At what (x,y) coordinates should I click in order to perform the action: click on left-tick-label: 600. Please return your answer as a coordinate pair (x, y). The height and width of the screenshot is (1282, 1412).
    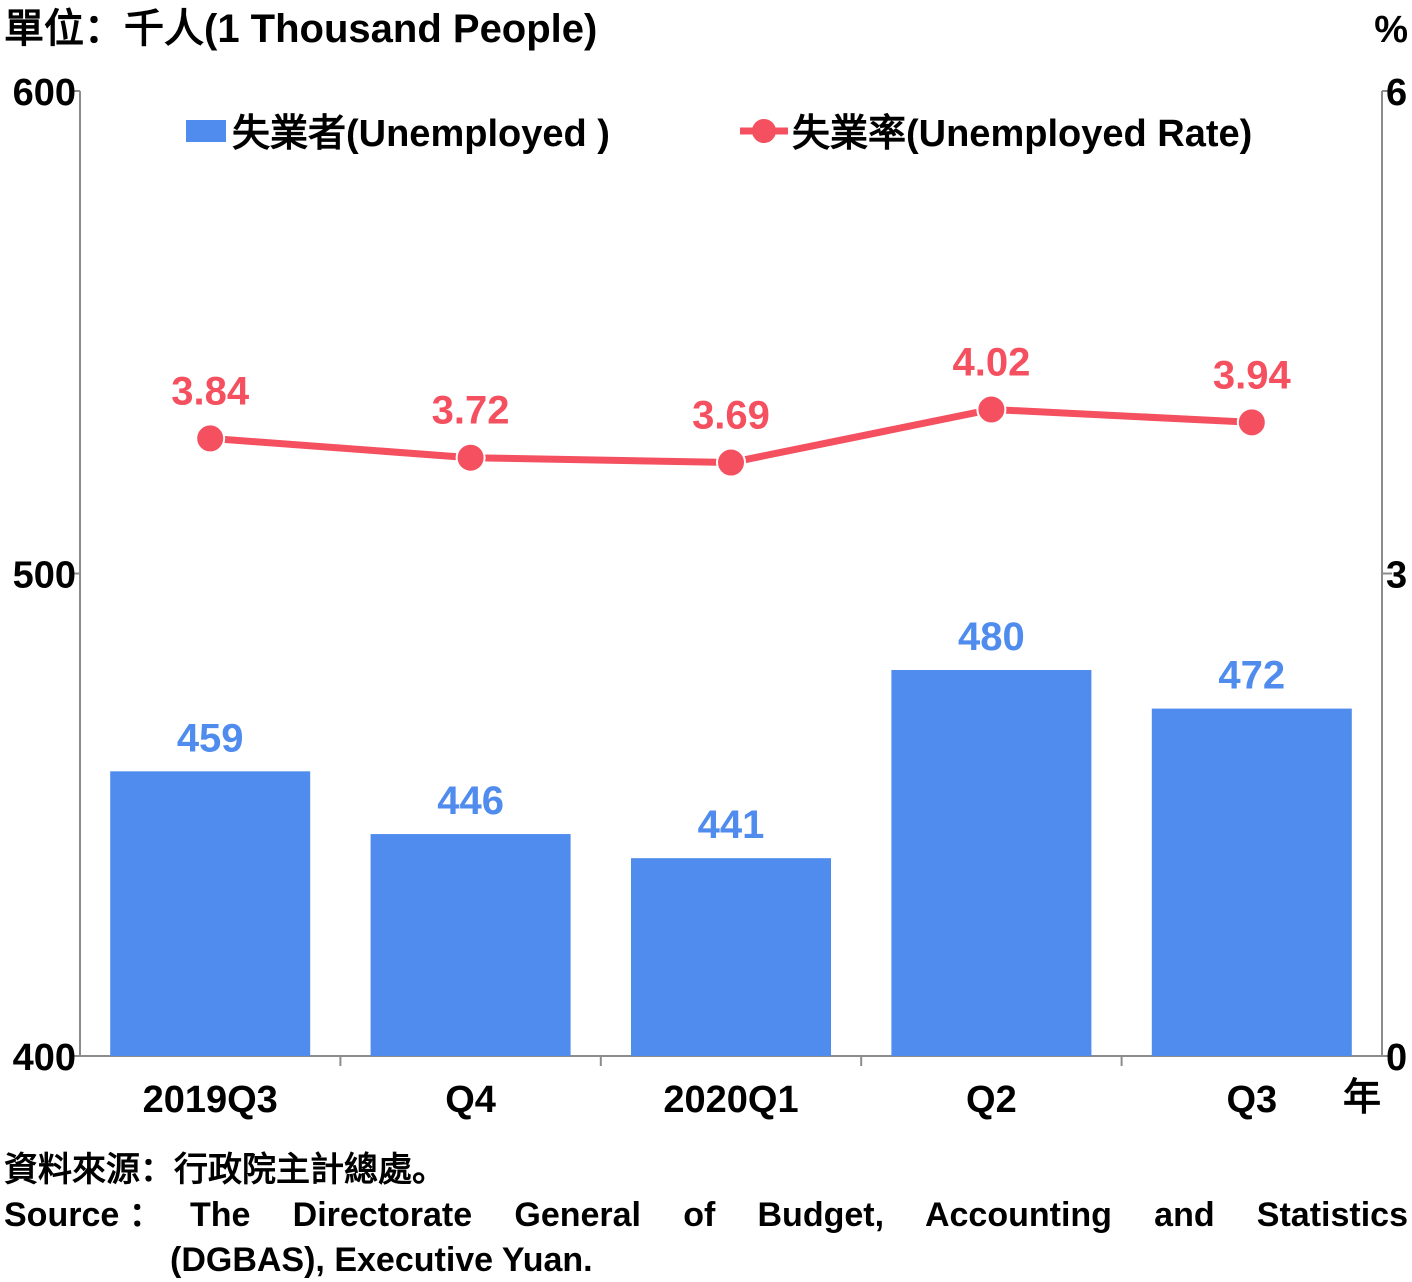
    Looking at the image, I should click on (44, 93).